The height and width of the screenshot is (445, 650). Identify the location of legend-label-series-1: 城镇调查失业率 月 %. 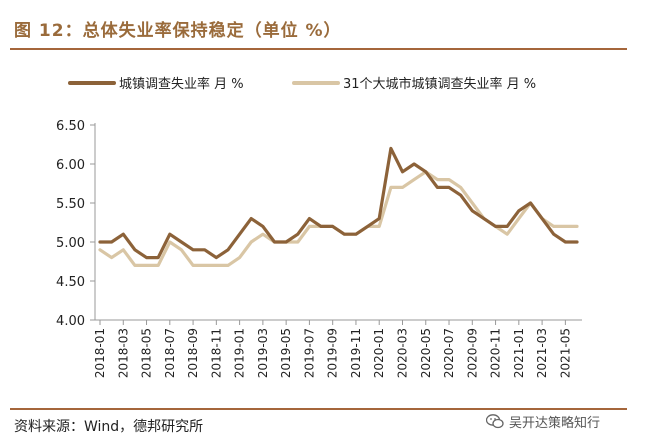
(181, 84).